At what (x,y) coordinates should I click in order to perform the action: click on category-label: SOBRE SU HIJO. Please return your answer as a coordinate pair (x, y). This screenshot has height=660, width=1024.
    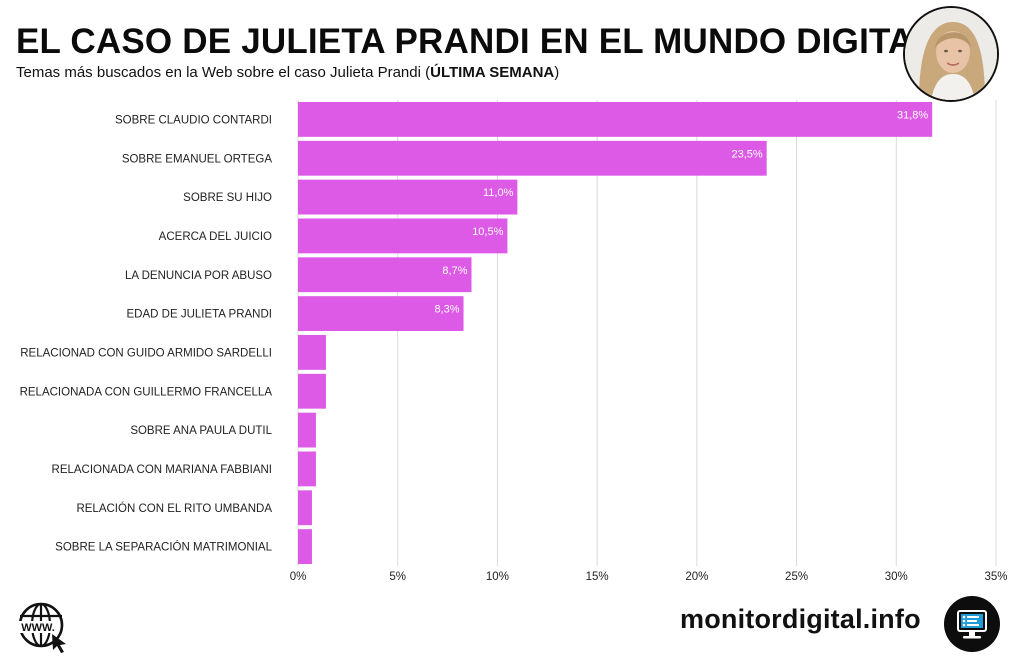
    Looking at the image, I should click on (227, 198).